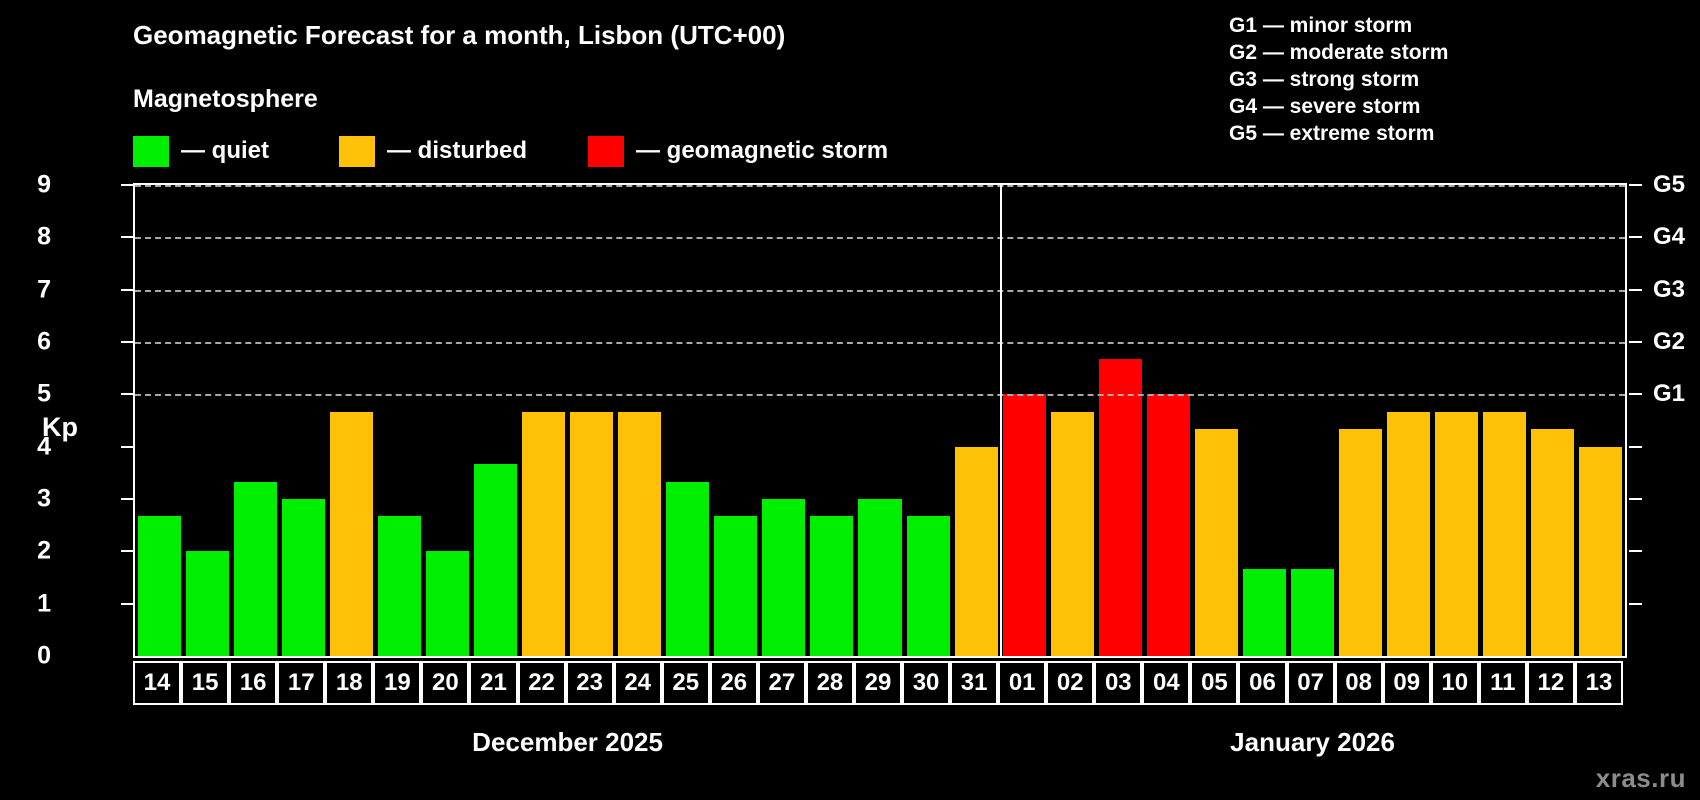 The width and height of the screenshot is (1700, 800). What do you see at coordinates (151, 151) in the screenshot?
I see `legend-swatch-quiet-icon` at bounding box center [151, 151].